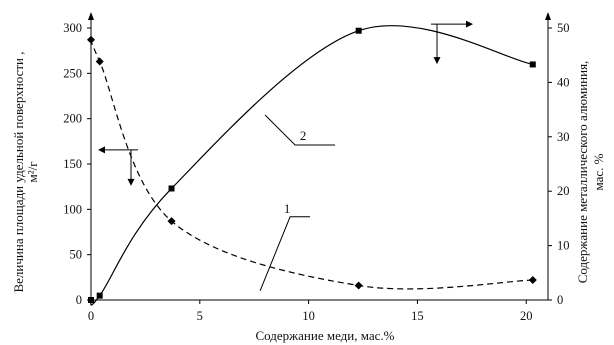 The width and height of the screenshot is (614, 345). What do you see at coordinates (79, 300) in the screenshot?
I see `y-left-tick-label: 0` at bounding box center [79, 300].